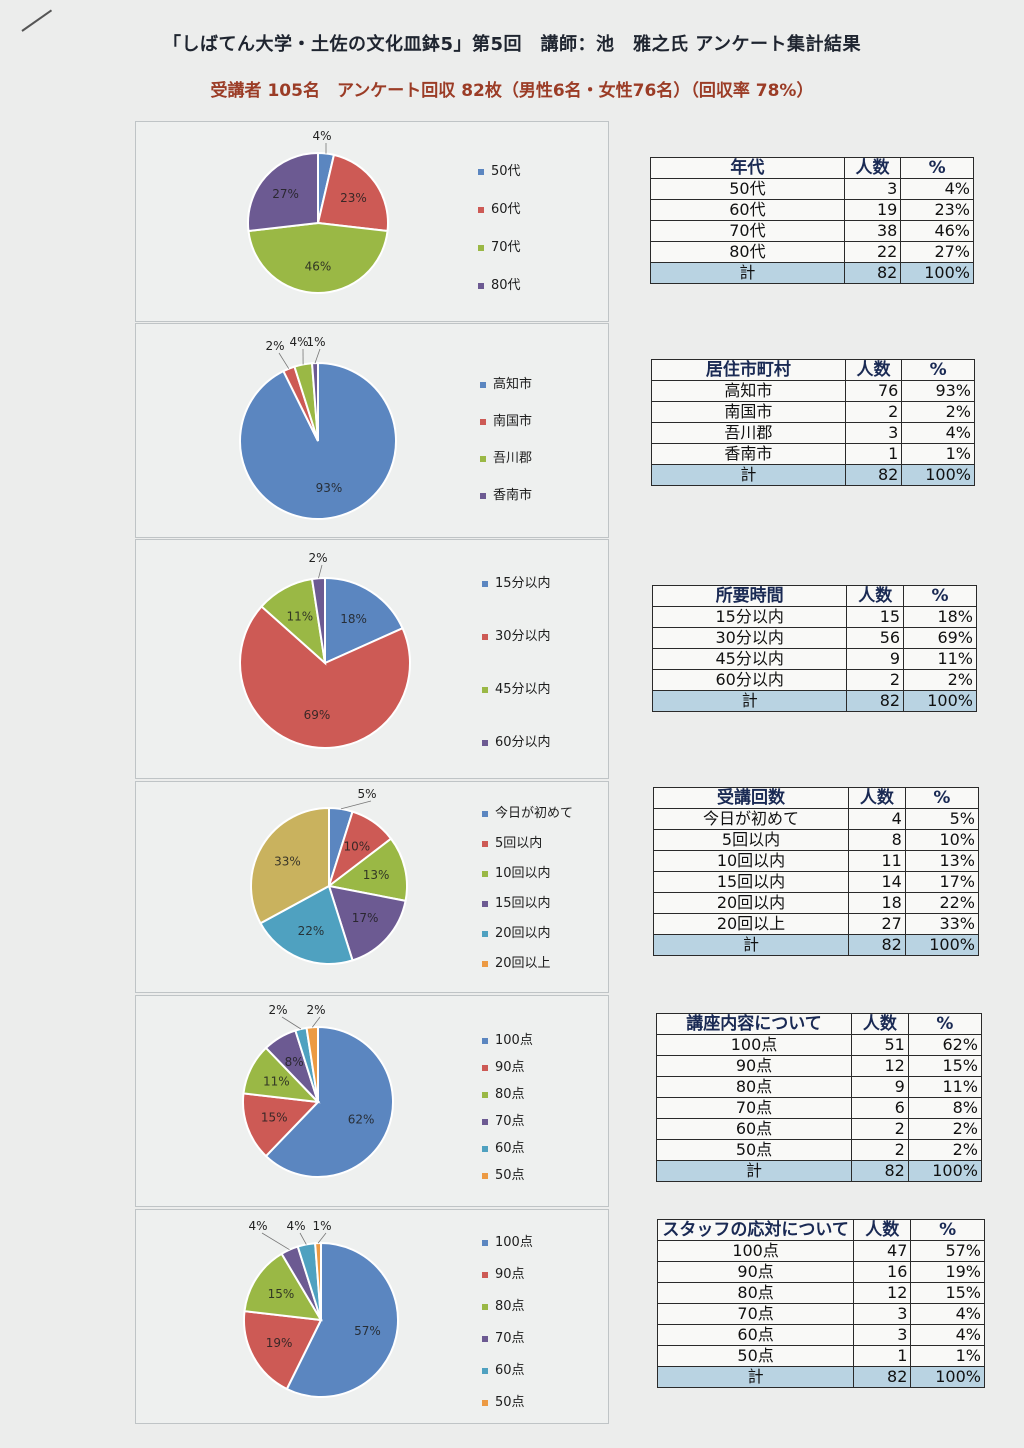 The height and width of the screenshot is (1448, 1024). What do you see at coordinates (877, 861) in the screenshot?
I see `table-cell: 11` at bounding box center [877, 861].